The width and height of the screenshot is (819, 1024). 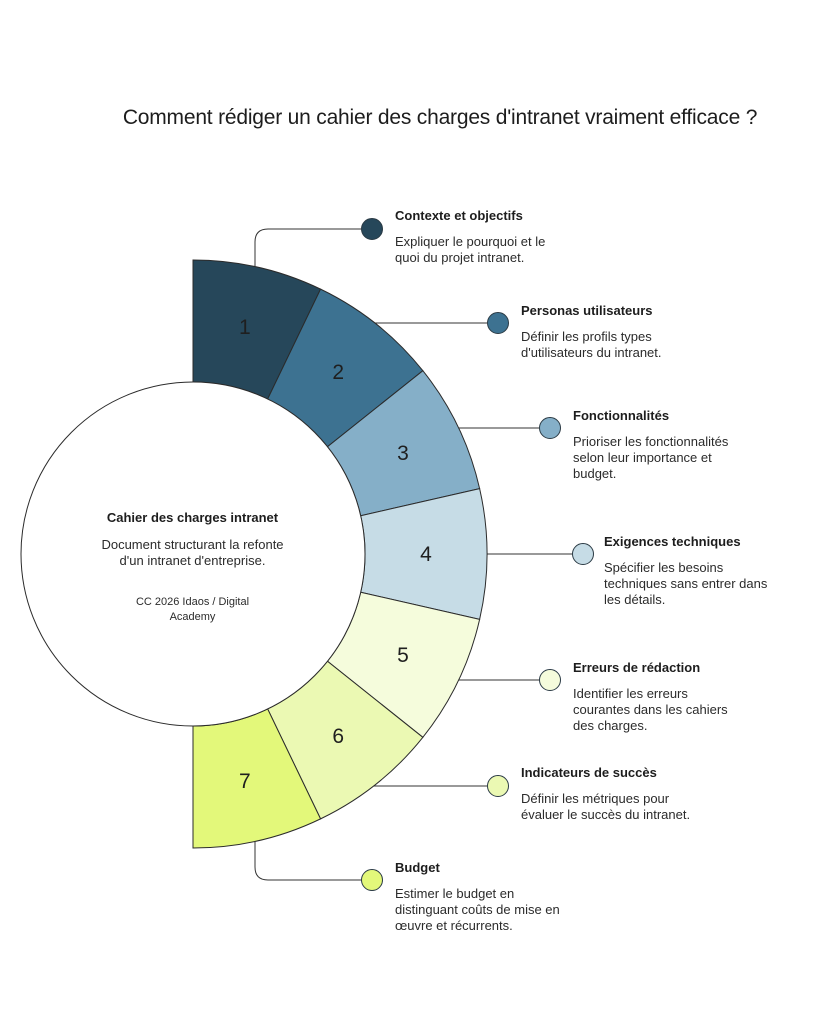 I want to click on step-title: Indicateurs de succès, so click(x=589, y=772).